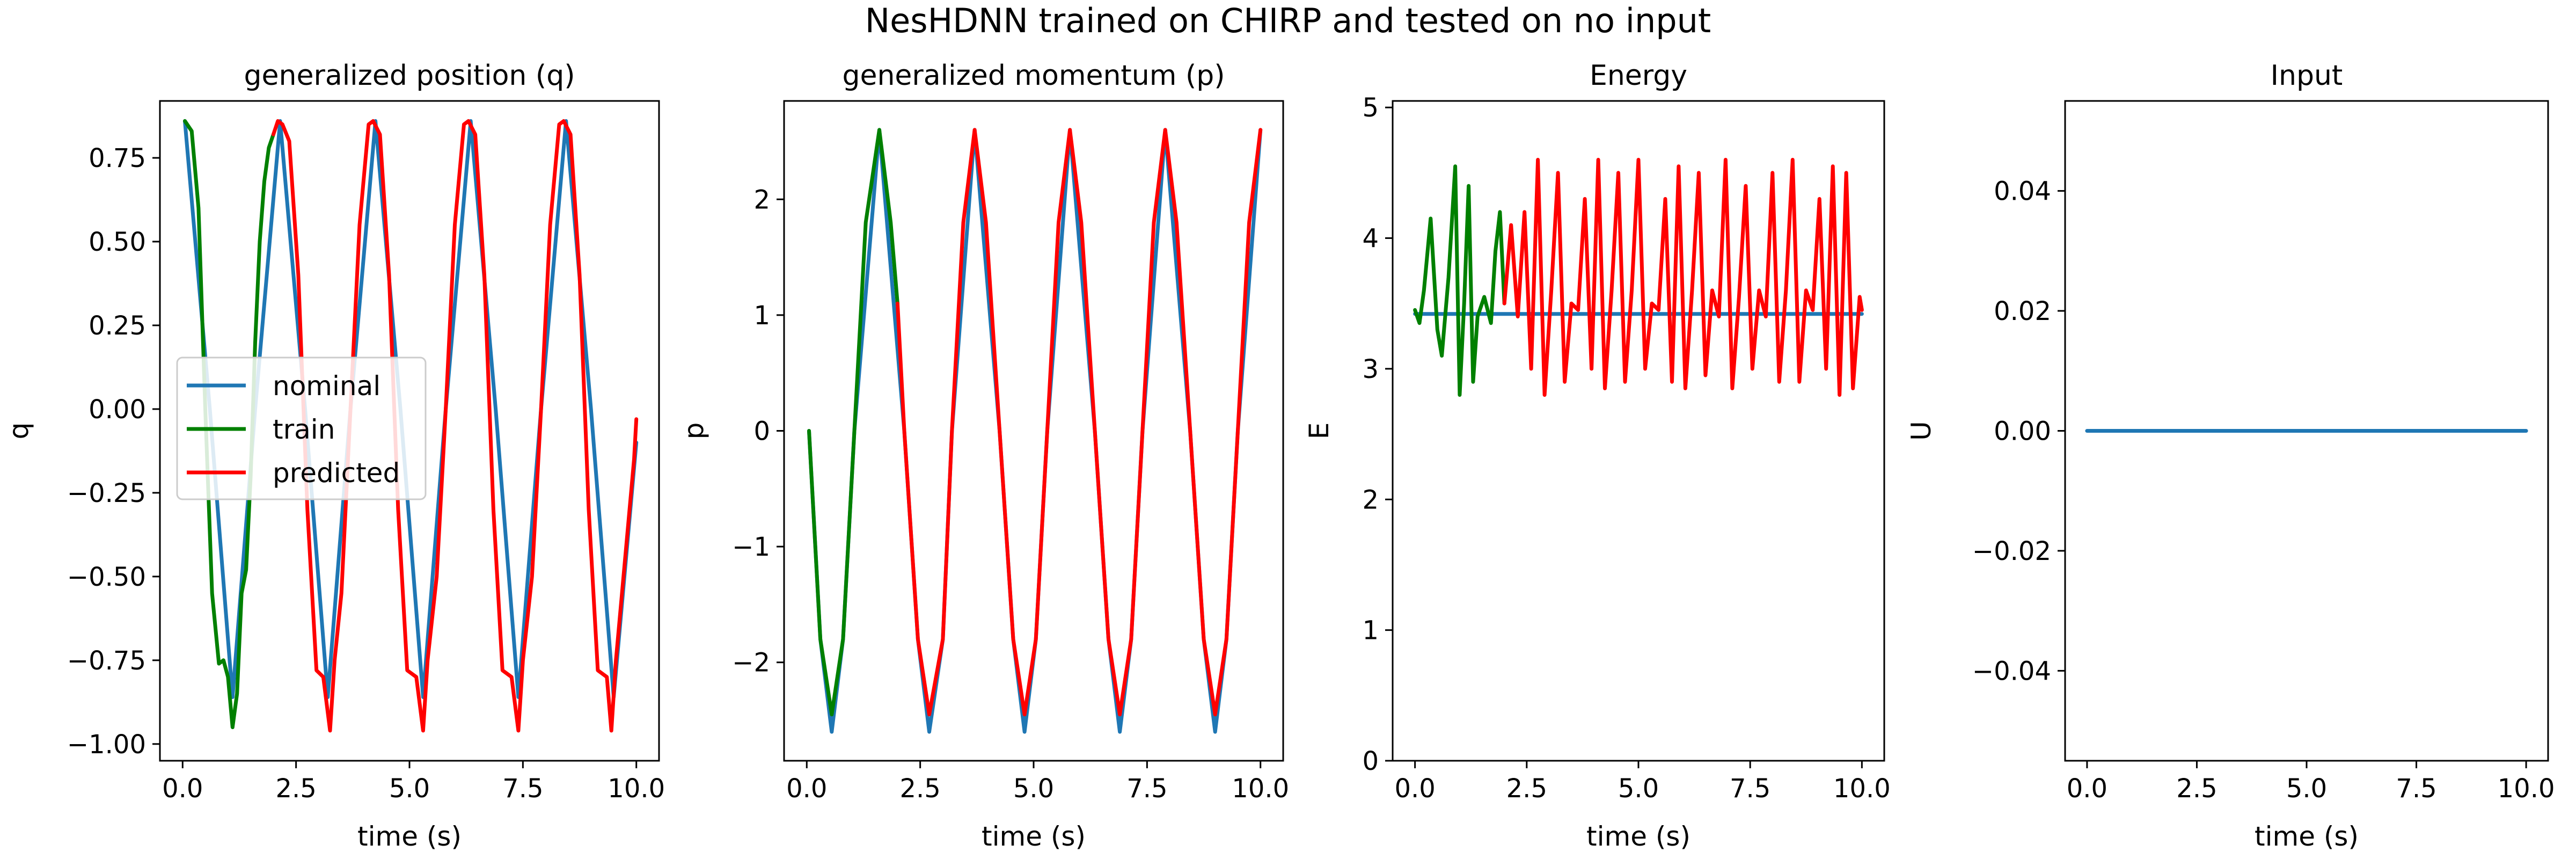  Describe the element at coordinates (751, 547) in the screenshot. I see `y-tick-label: −1` at that location.